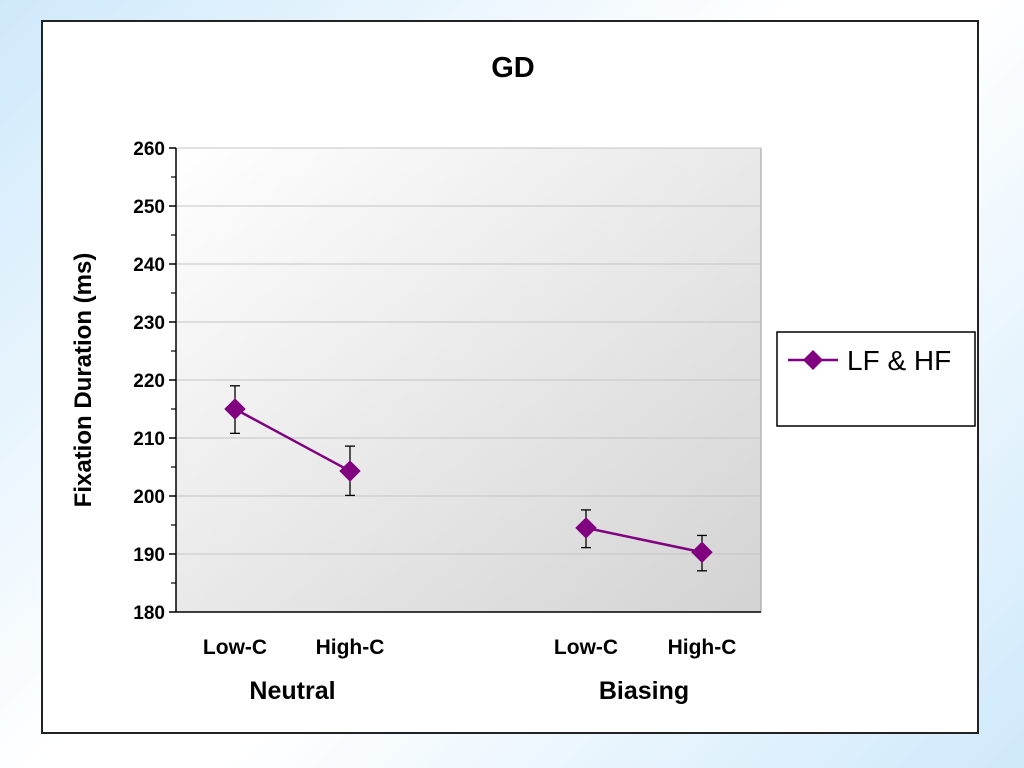 The height and width of the screenshot is (768, 1024). I want to click on legend-box, so click(876, 379).